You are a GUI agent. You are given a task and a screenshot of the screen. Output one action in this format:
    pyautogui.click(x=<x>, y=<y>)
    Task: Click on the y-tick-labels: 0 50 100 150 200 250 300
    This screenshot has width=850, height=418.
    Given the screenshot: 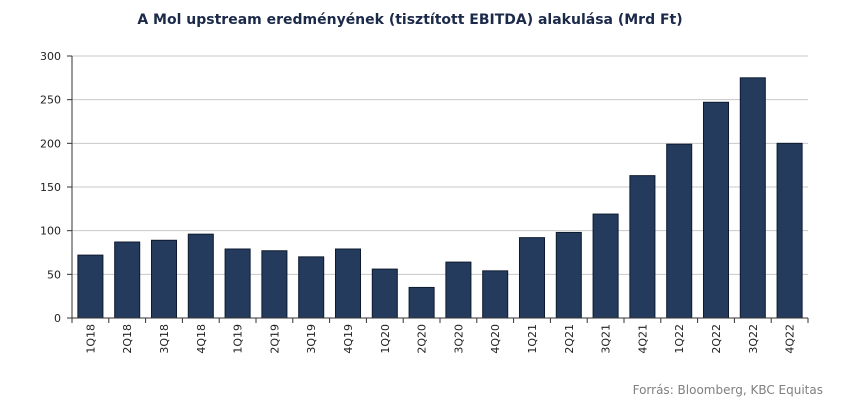 What is the action you would take?
    pyautogui.click(x=50, y=187)
    